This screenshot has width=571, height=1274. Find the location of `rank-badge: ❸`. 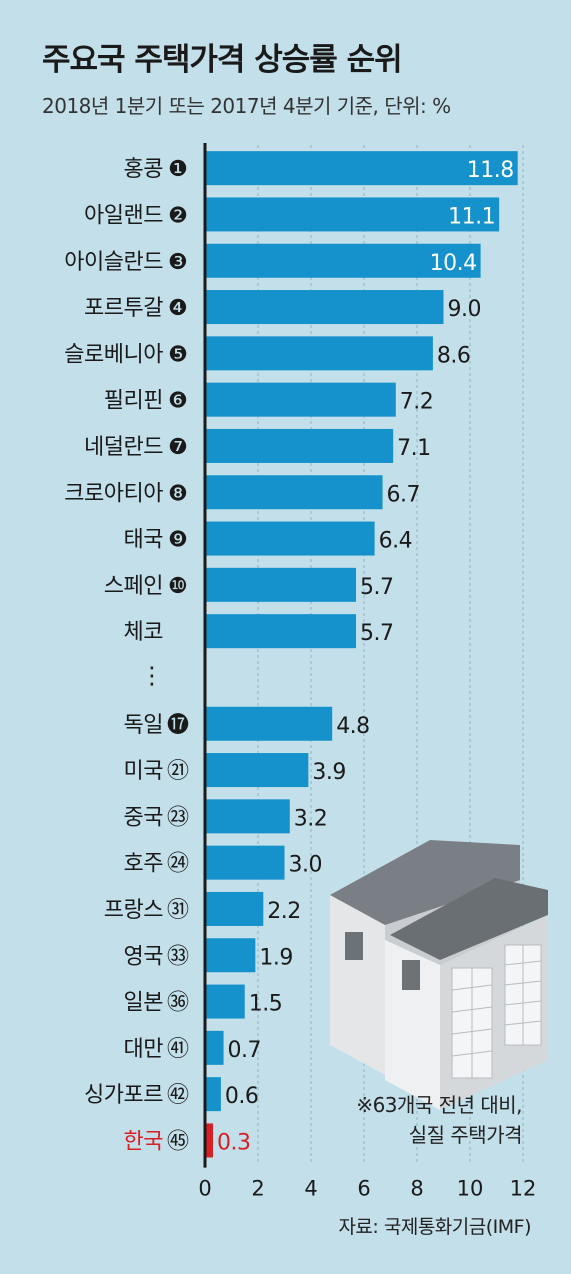

rank-badge: ❸ is located at coordinates (178, 262).